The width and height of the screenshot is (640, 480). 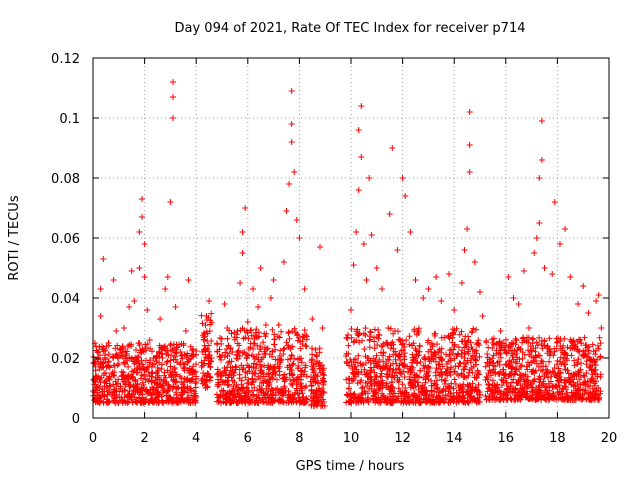 What do you see at coordinates (196, 438) in the screenshot?
I see `x-tick-label: 4` at bounding box center [196, 438].